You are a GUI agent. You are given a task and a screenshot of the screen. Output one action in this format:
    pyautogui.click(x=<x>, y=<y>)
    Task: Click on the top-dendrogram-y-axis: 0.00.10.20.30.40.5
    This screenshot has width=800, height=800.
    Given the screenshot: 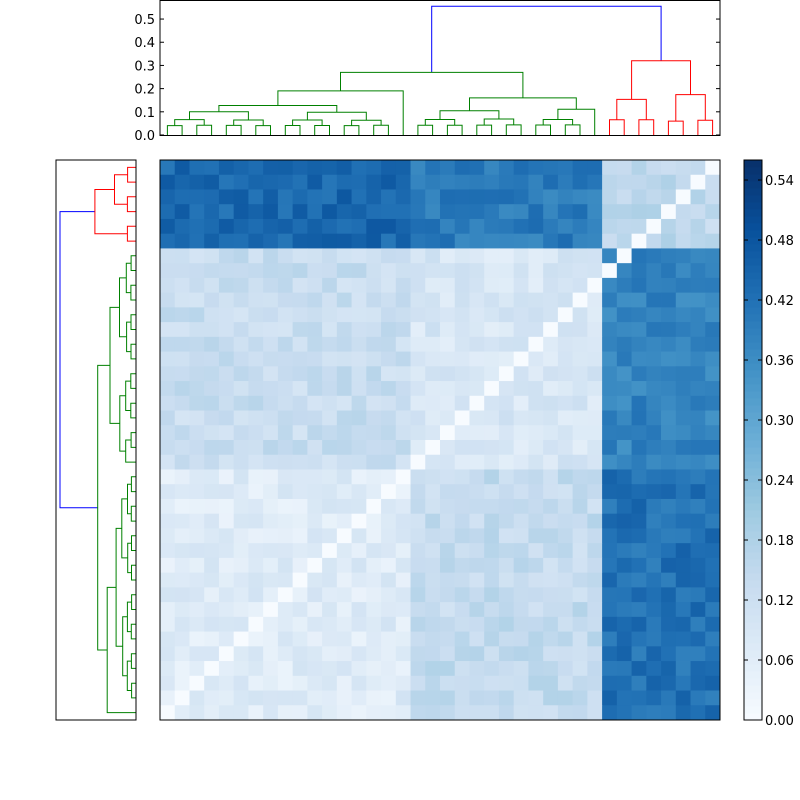 What is the action you would take?
    pyautogui.click(x=427, y=78)
    